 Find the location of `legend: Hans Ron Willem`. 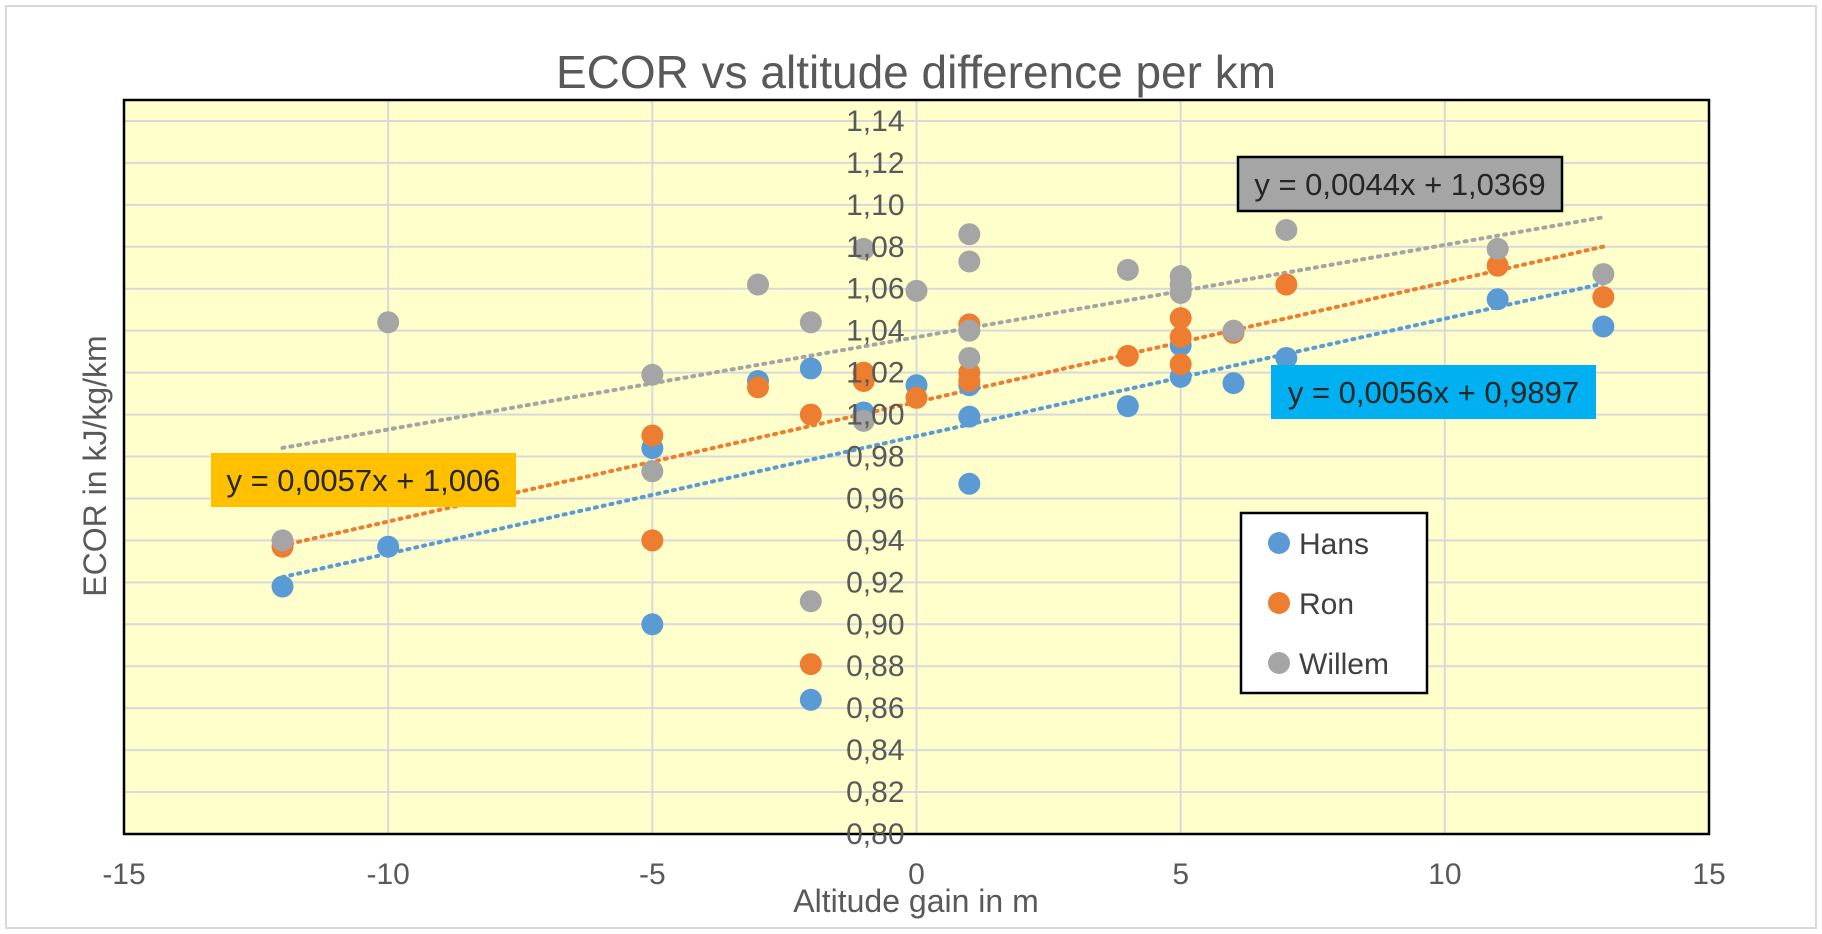

legend: Hans Ron Willem is located at coordinates (1334, 603).